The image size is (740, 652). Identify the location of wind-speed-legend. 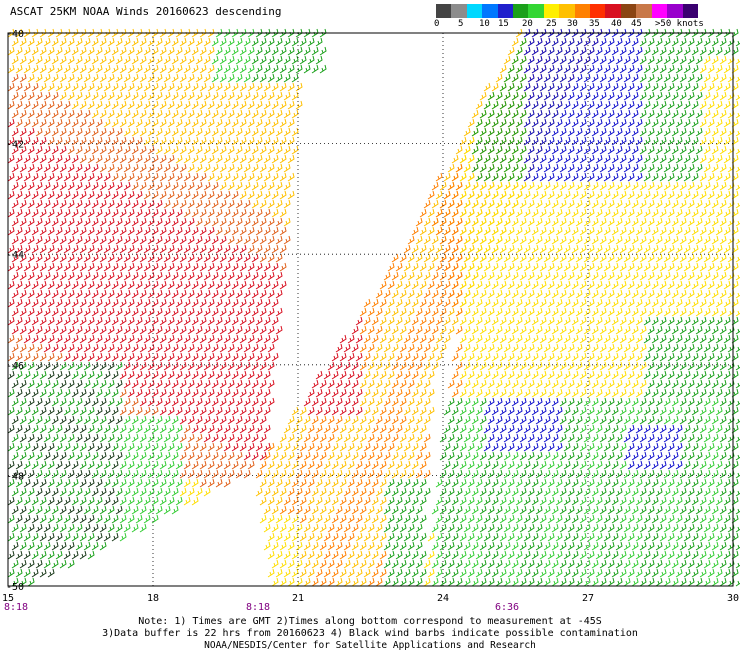
(567, 11).